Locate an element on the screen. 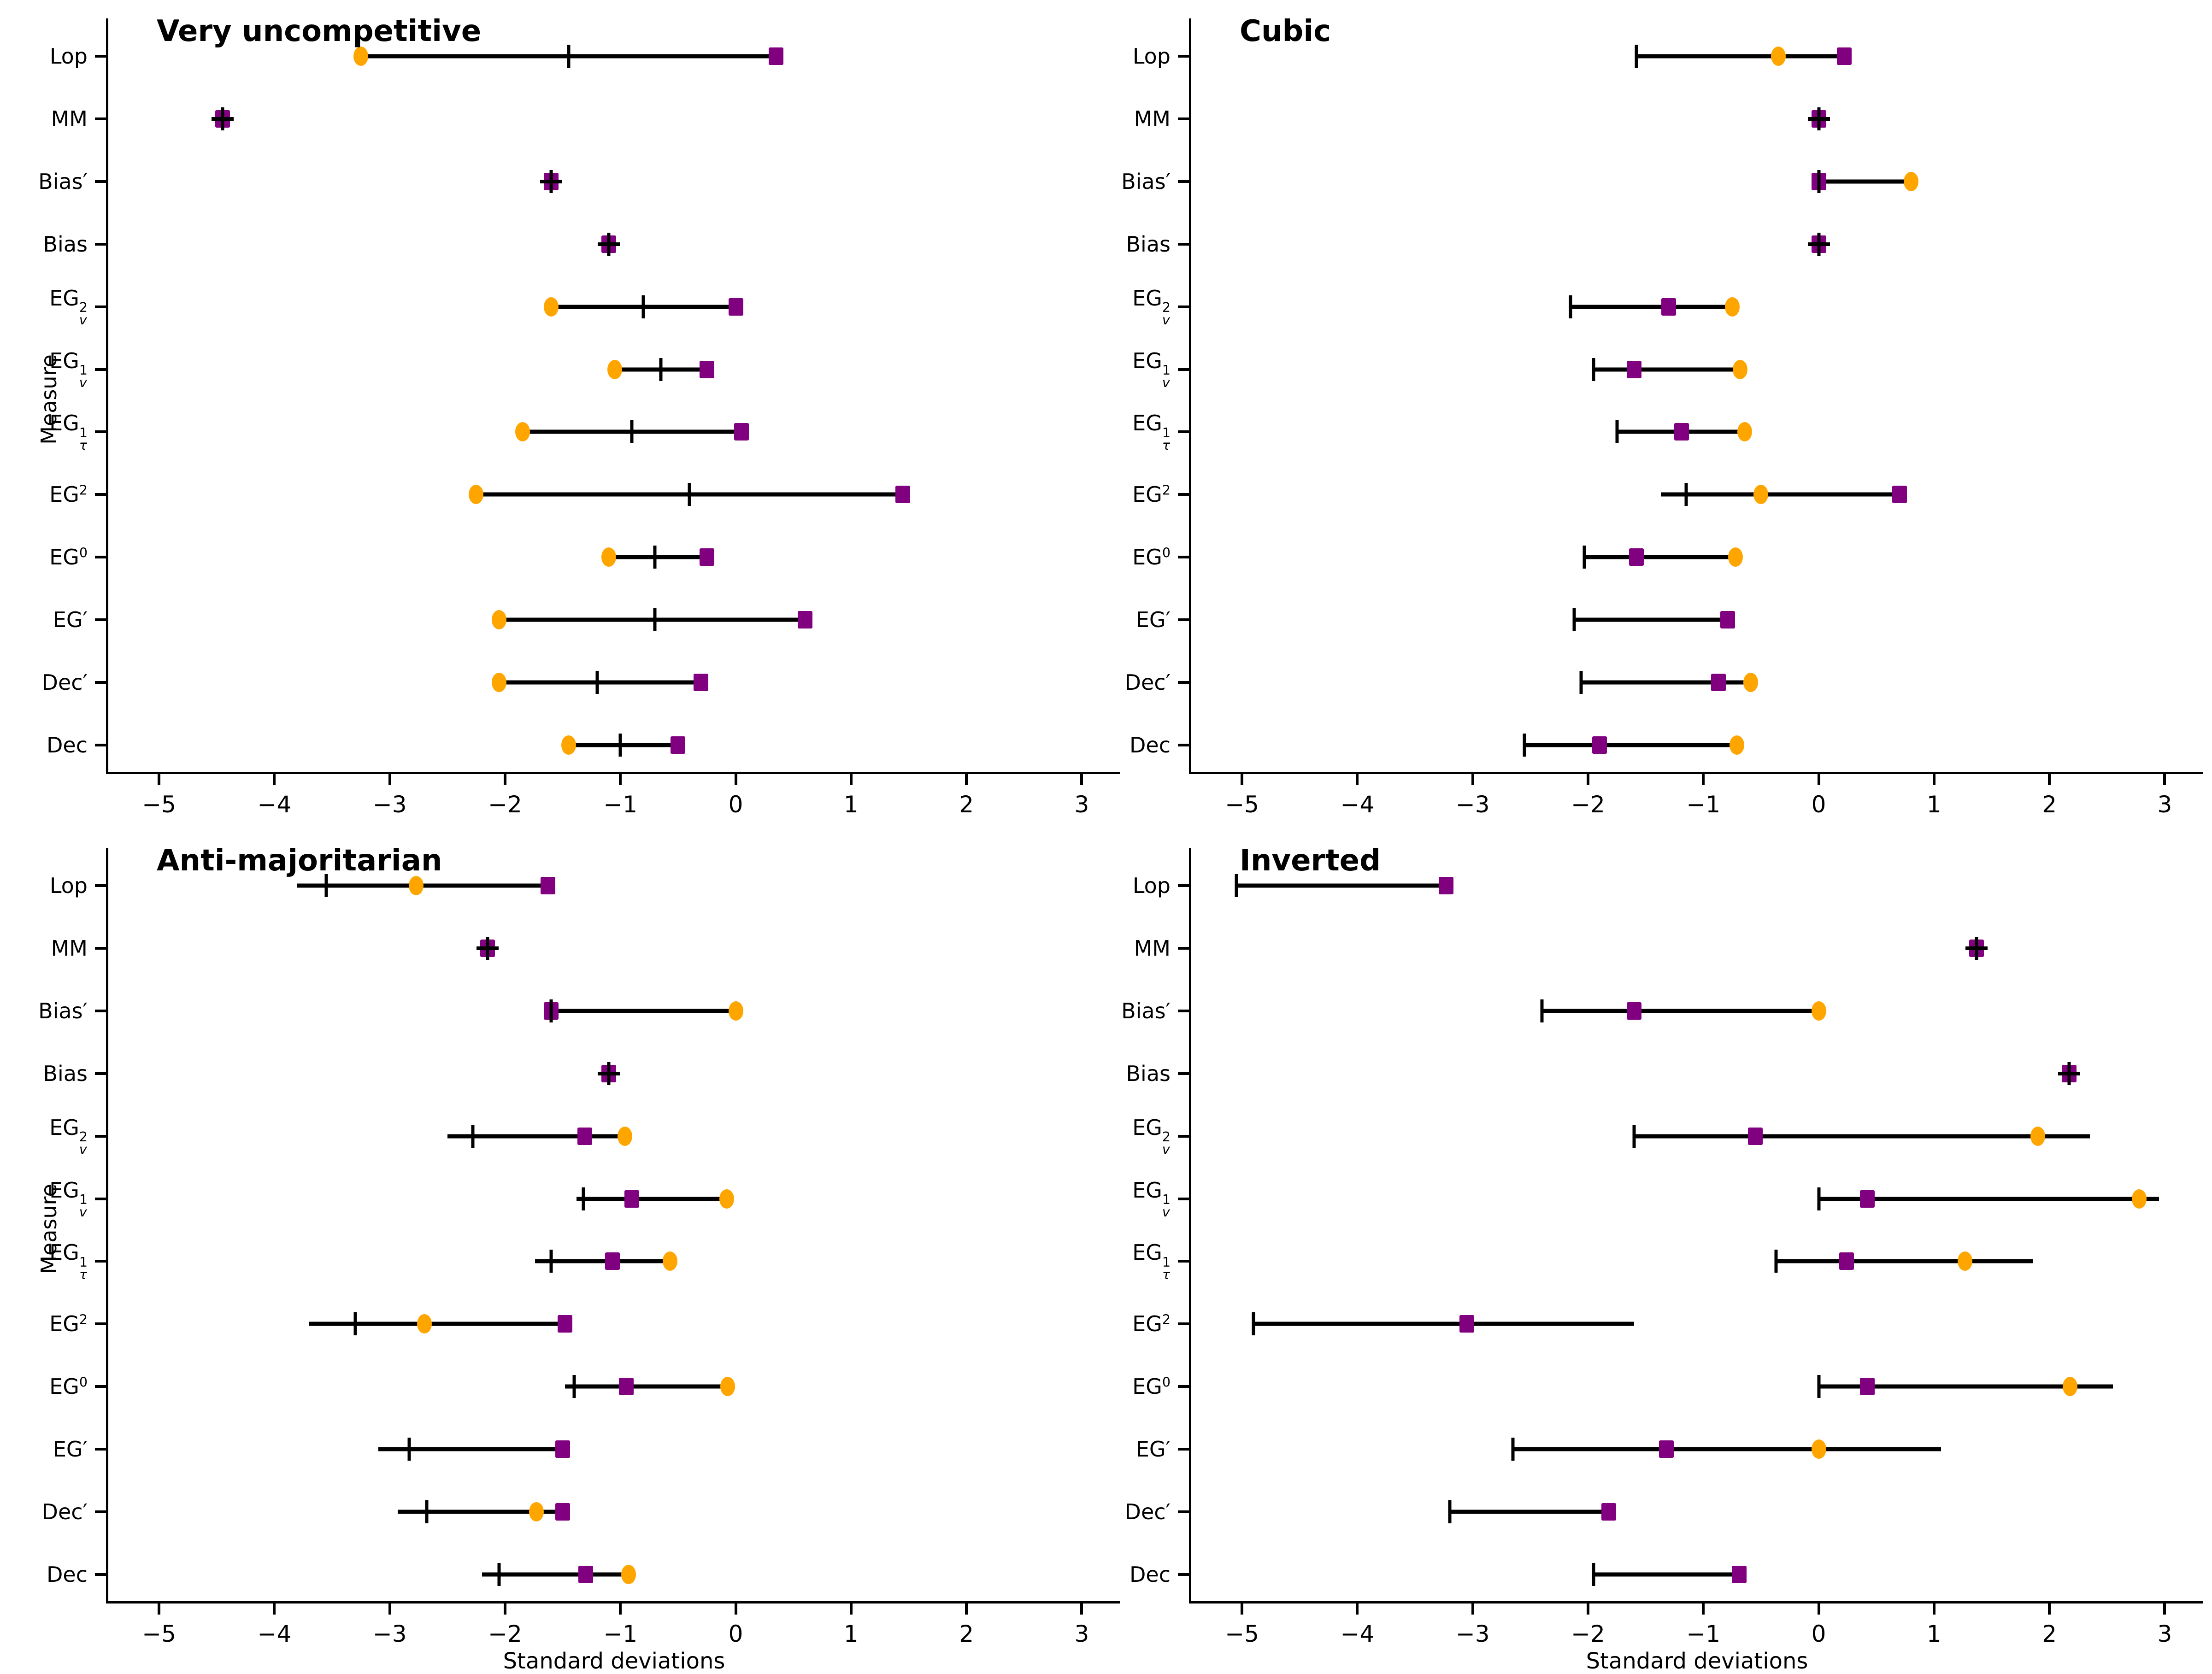 The width and height of the screenshot is (2212, 1674). measure-label: EG 1 v is located at coordinates (44, 1198).